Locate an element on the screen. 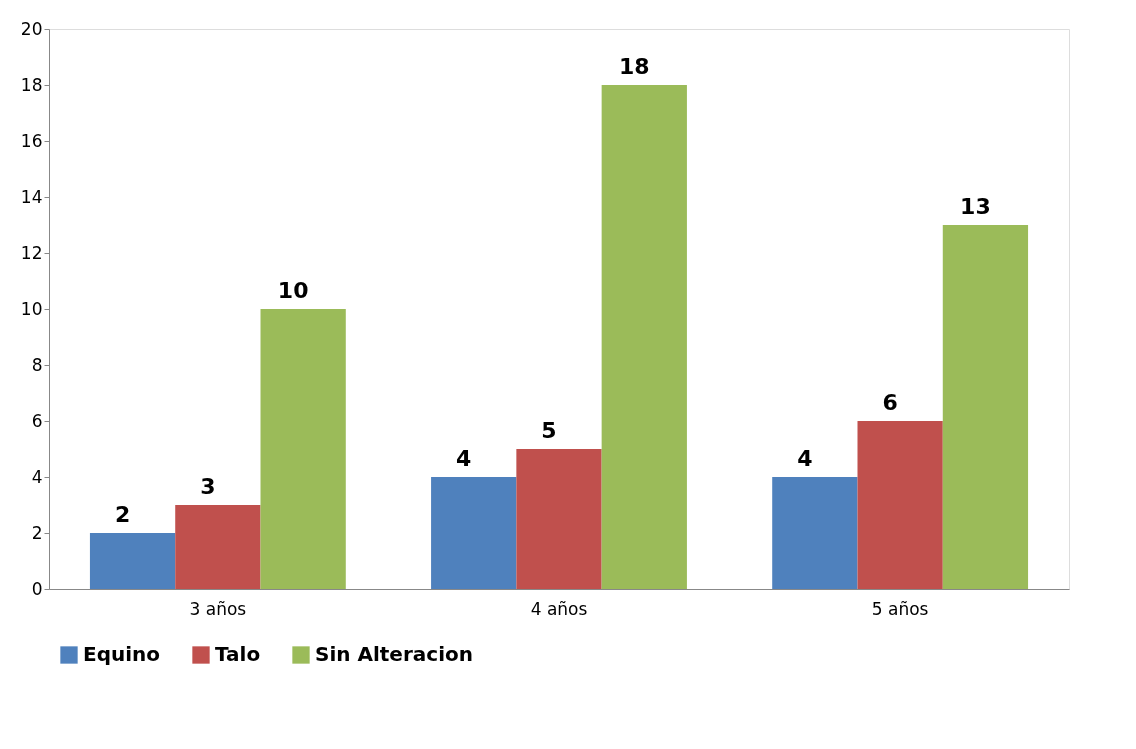  x-tick-label: 4 años is located at coordinates (559, 608).